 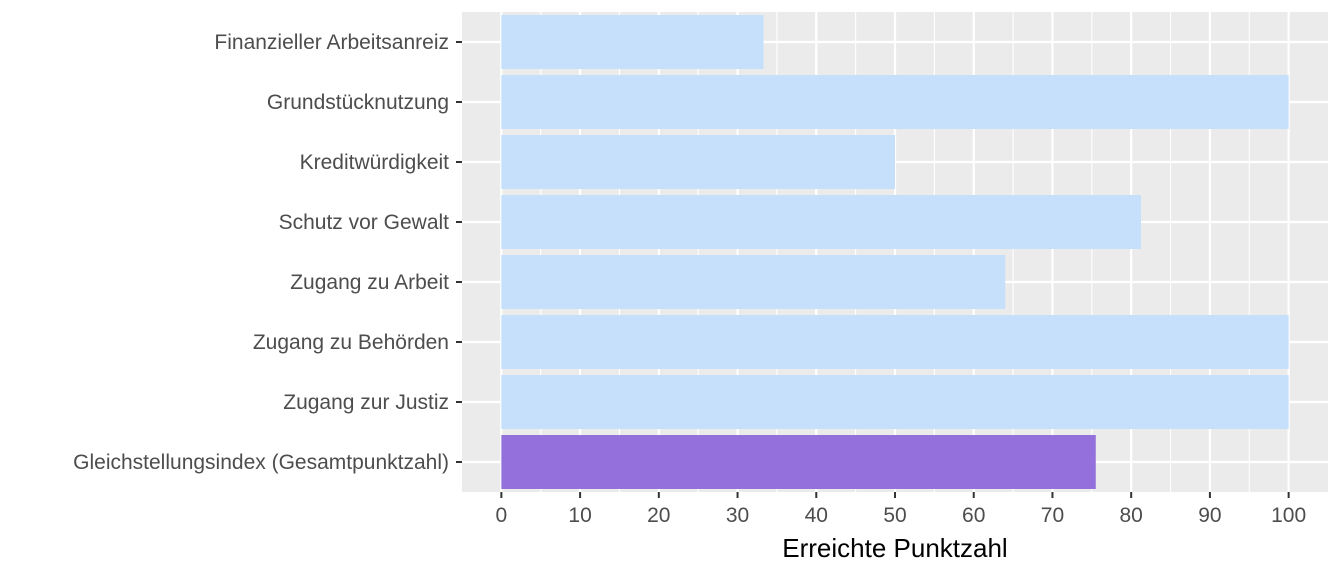 I want to click on x-tick-label: 0, so click(x=502, y=515).